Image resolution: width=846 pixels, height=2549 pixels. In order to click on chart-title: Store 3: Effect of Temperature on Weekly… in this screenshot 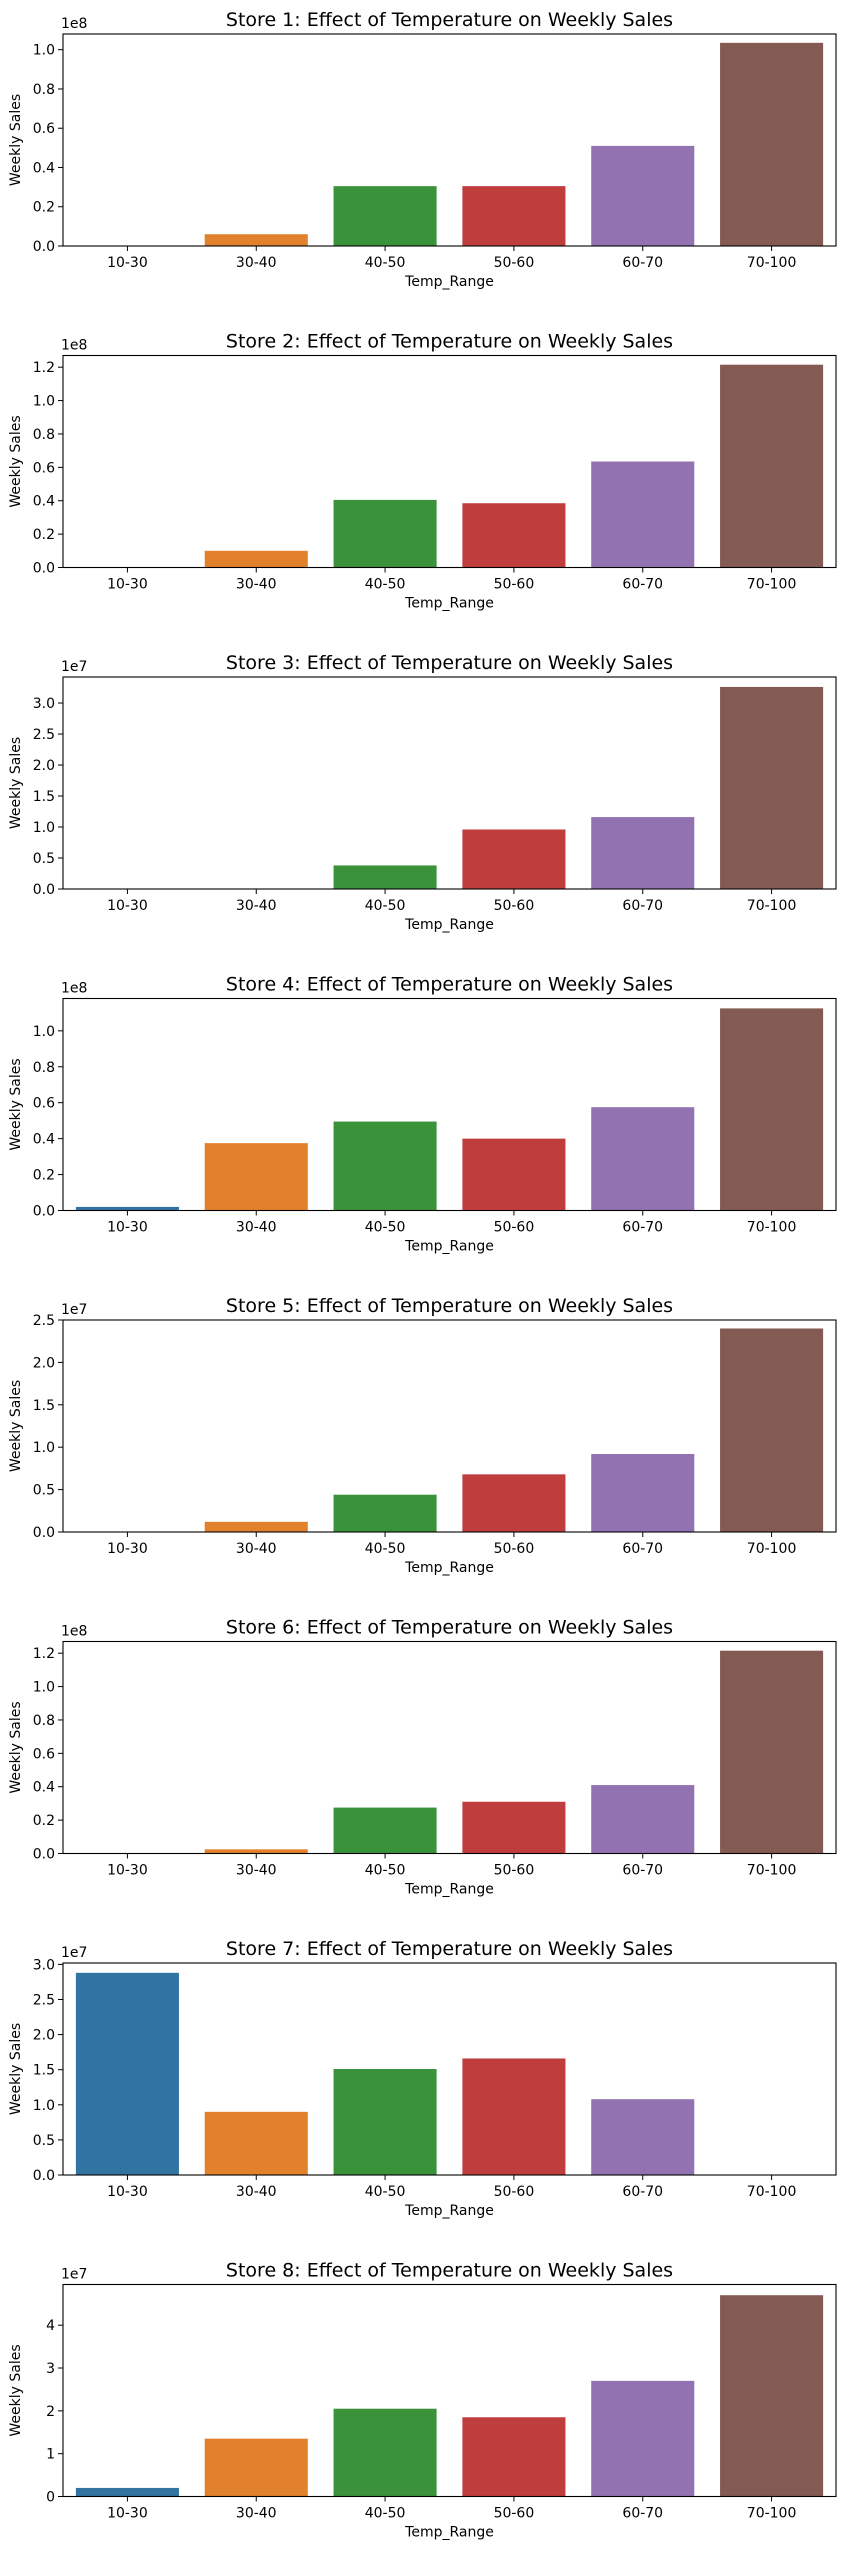, I will do `click(449, 663)`.